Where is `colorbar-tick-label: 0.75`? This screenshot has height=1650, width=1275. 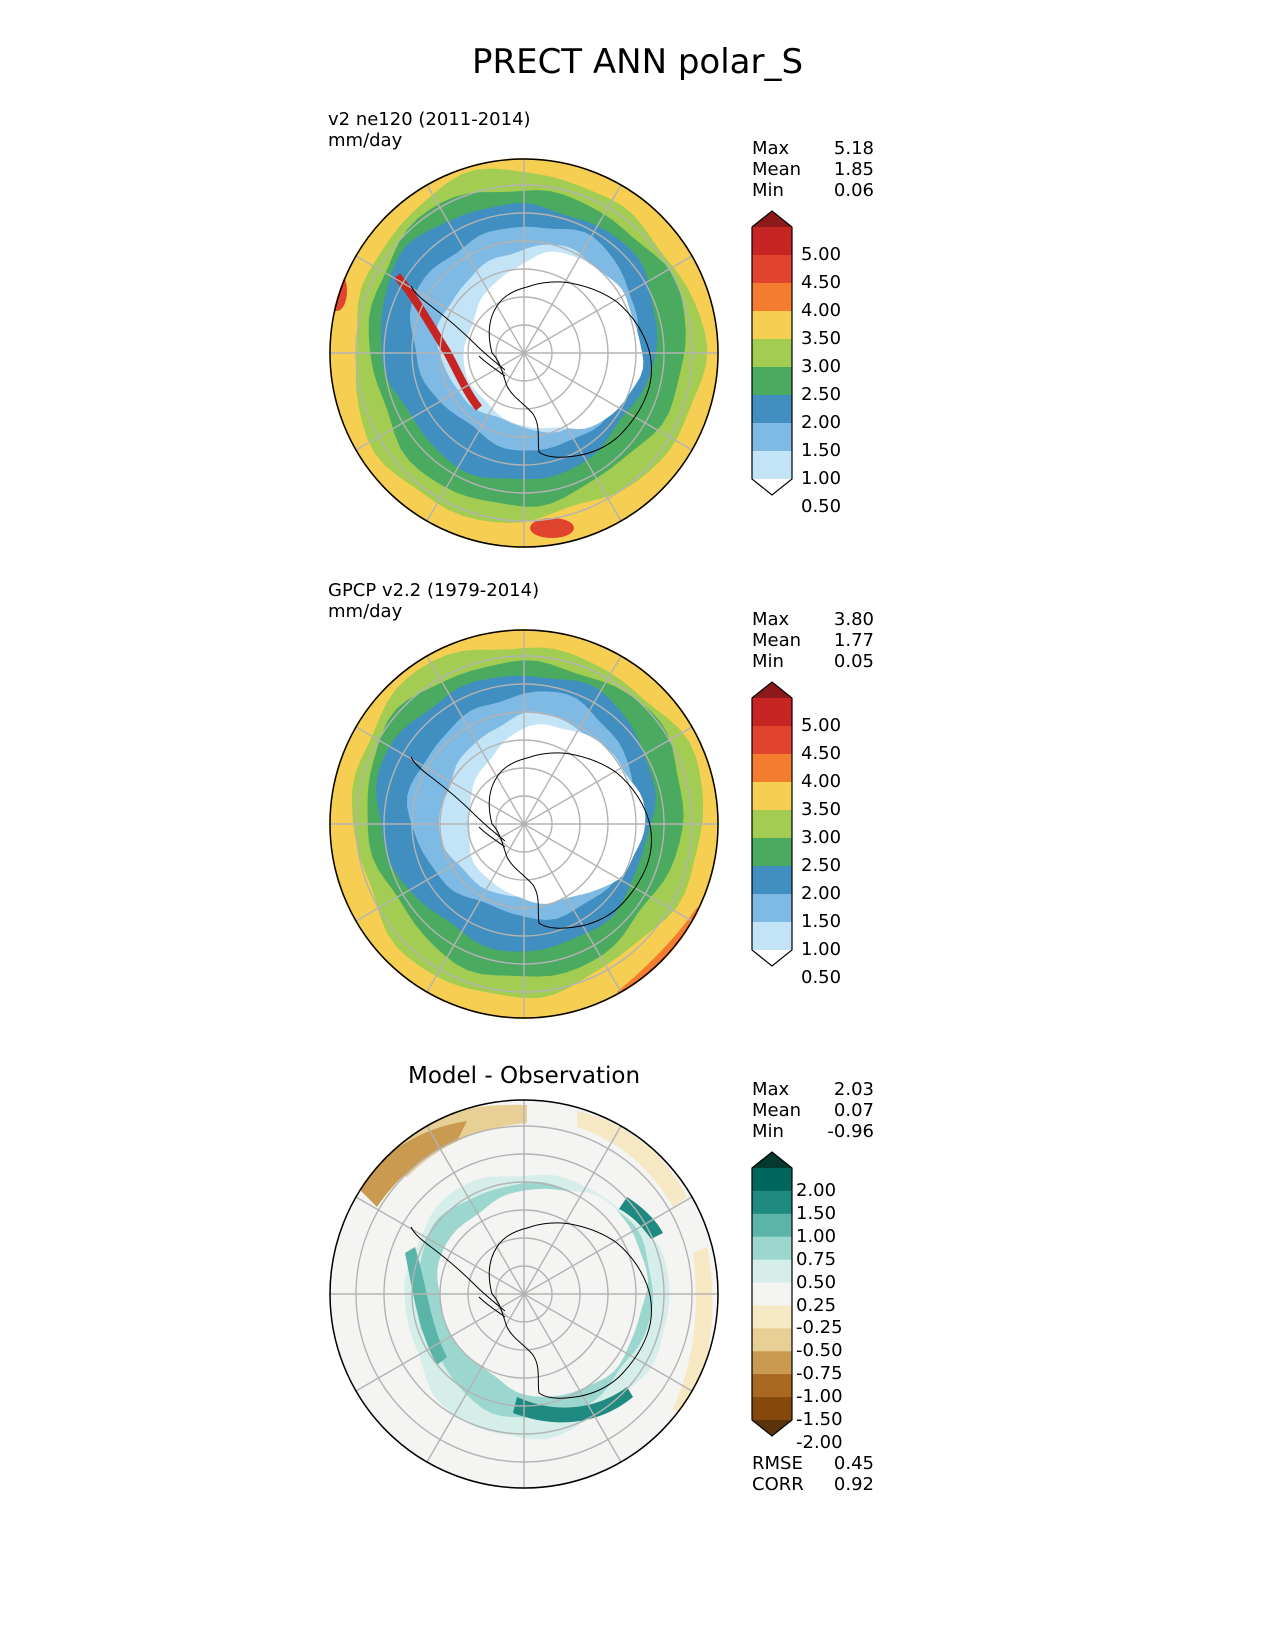
colorbar-tick-label: 0.75 is located at coordinates (816, 1259).